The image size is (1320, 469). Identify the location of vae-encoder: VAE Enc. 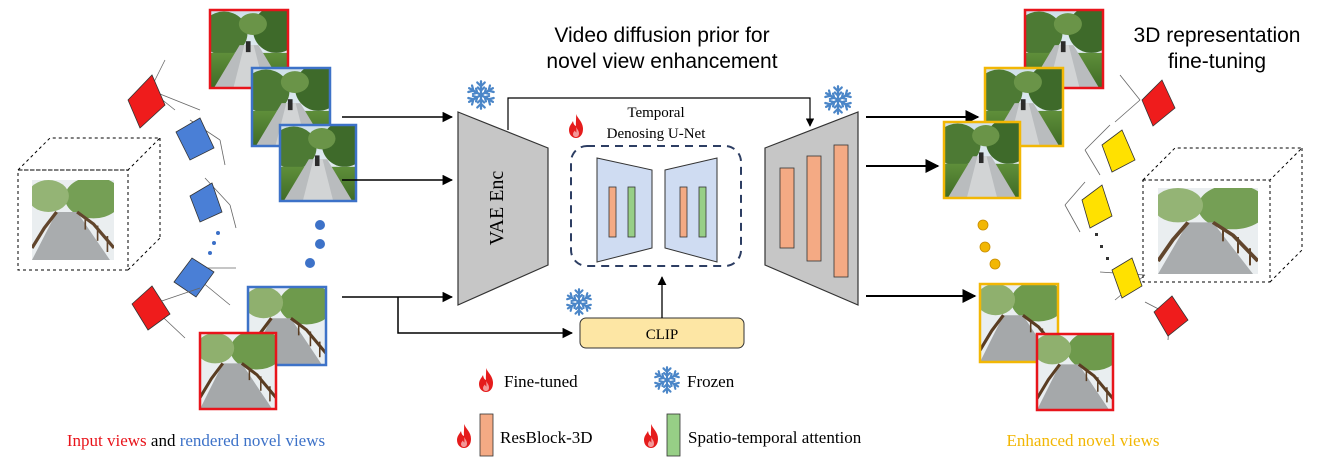
(503, 208).